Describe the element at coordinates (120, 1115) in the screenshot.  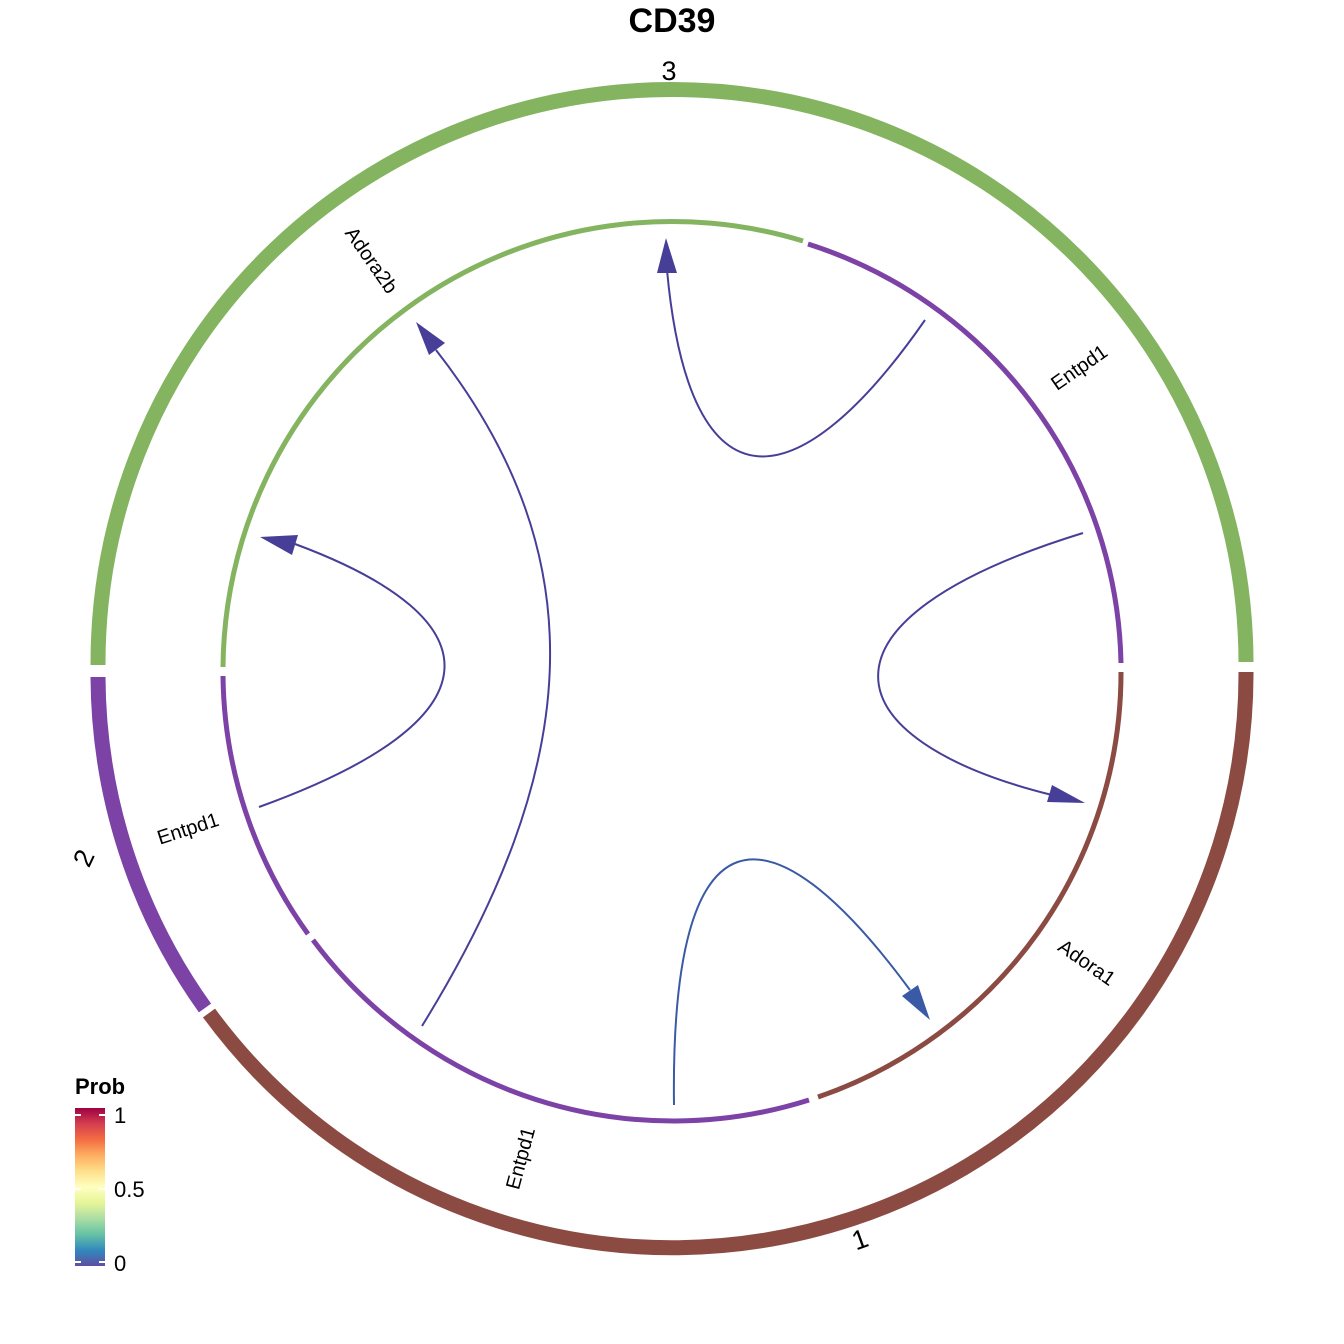
I see `legend-tick-max: 1` at that location.